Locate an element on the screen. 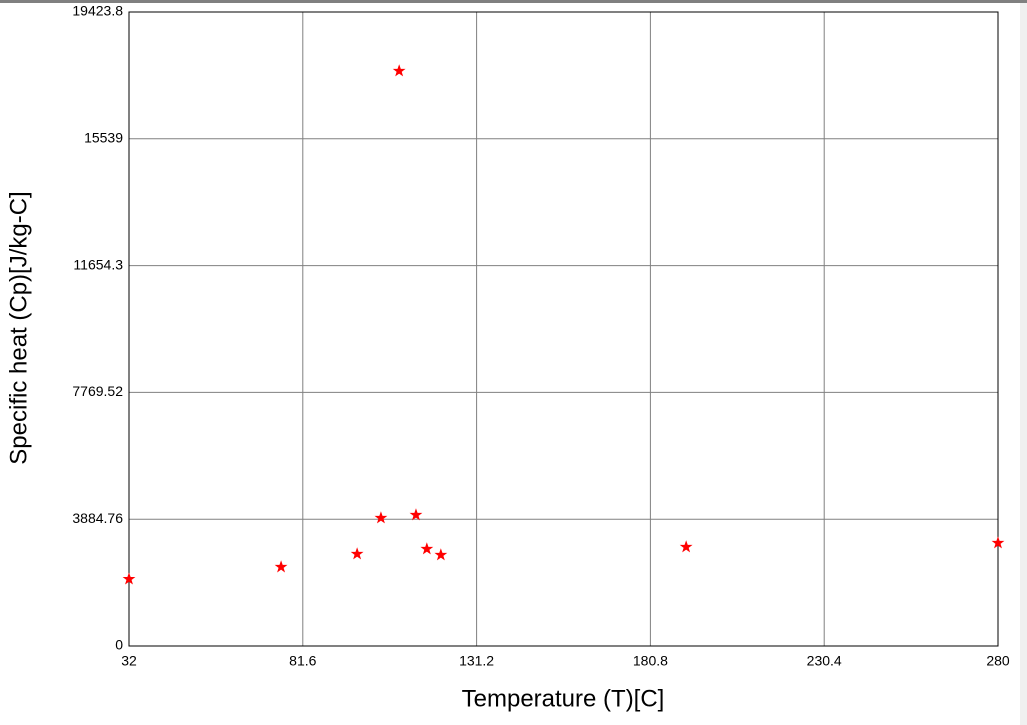 The image size is (1027, 725). y-tick-label: 3884.76 is located at coordinates (97, 518).